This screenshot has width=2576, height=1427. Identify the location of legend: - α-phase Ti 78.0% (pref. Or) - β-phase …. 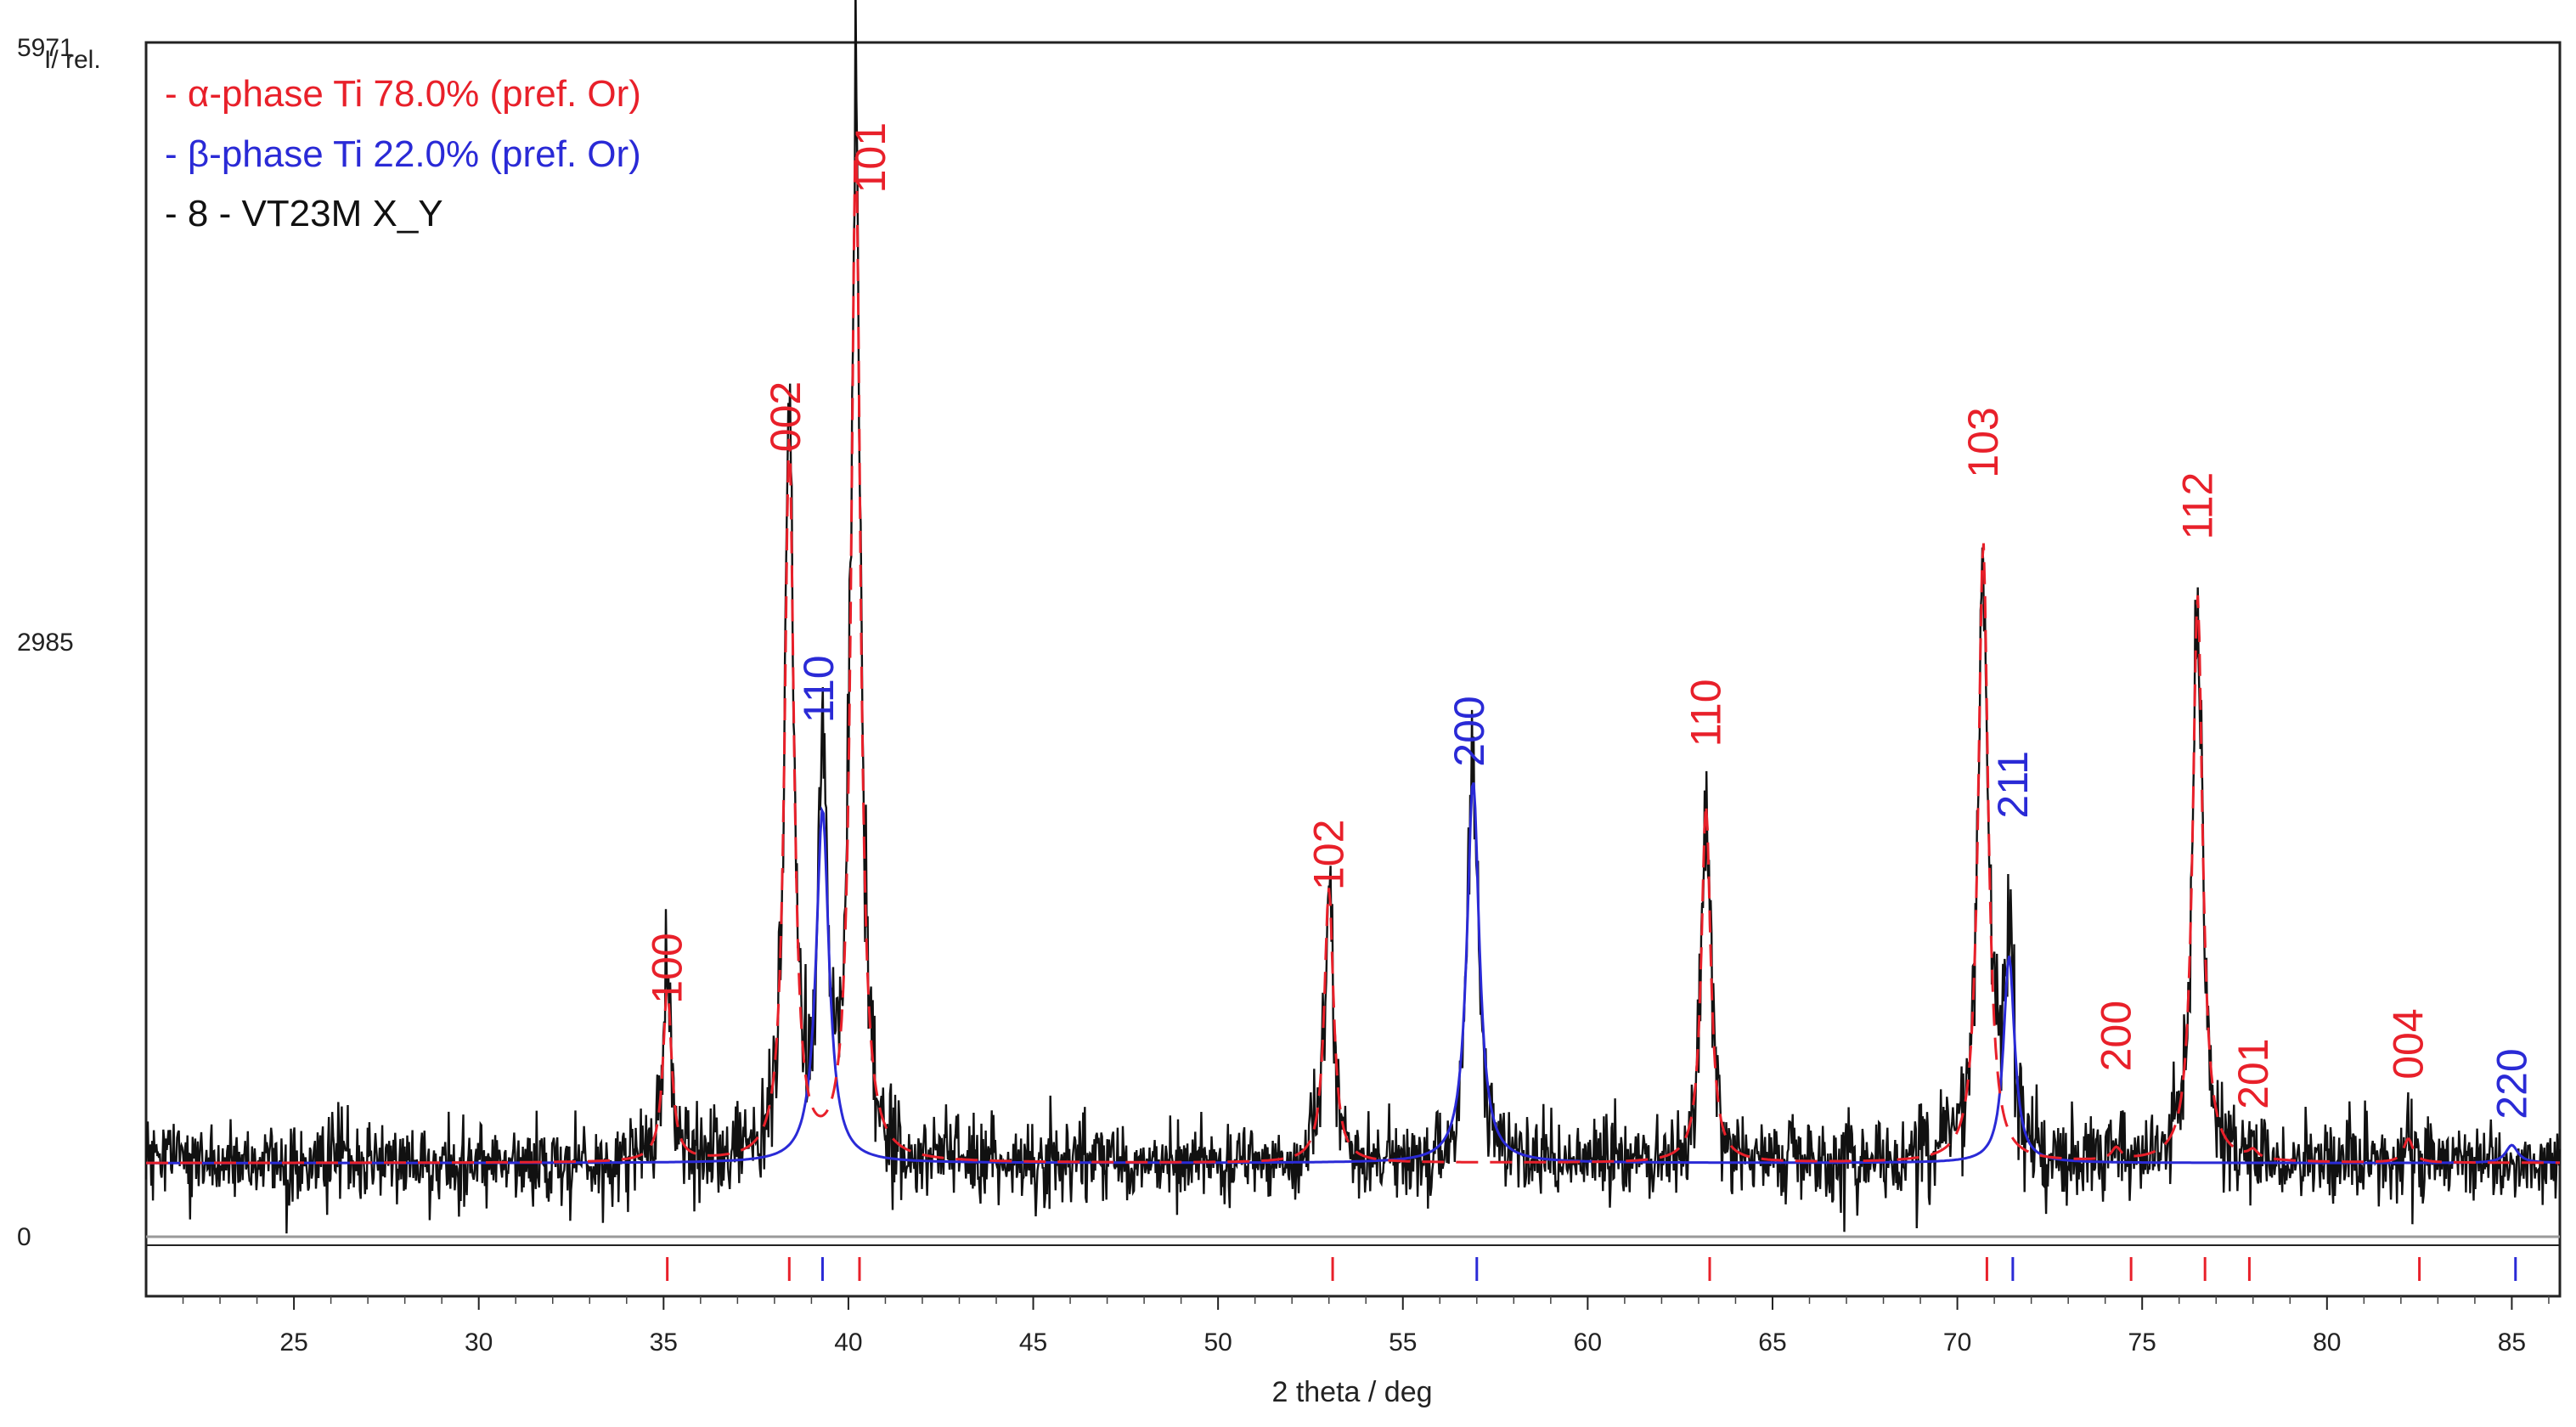
(403, 153).